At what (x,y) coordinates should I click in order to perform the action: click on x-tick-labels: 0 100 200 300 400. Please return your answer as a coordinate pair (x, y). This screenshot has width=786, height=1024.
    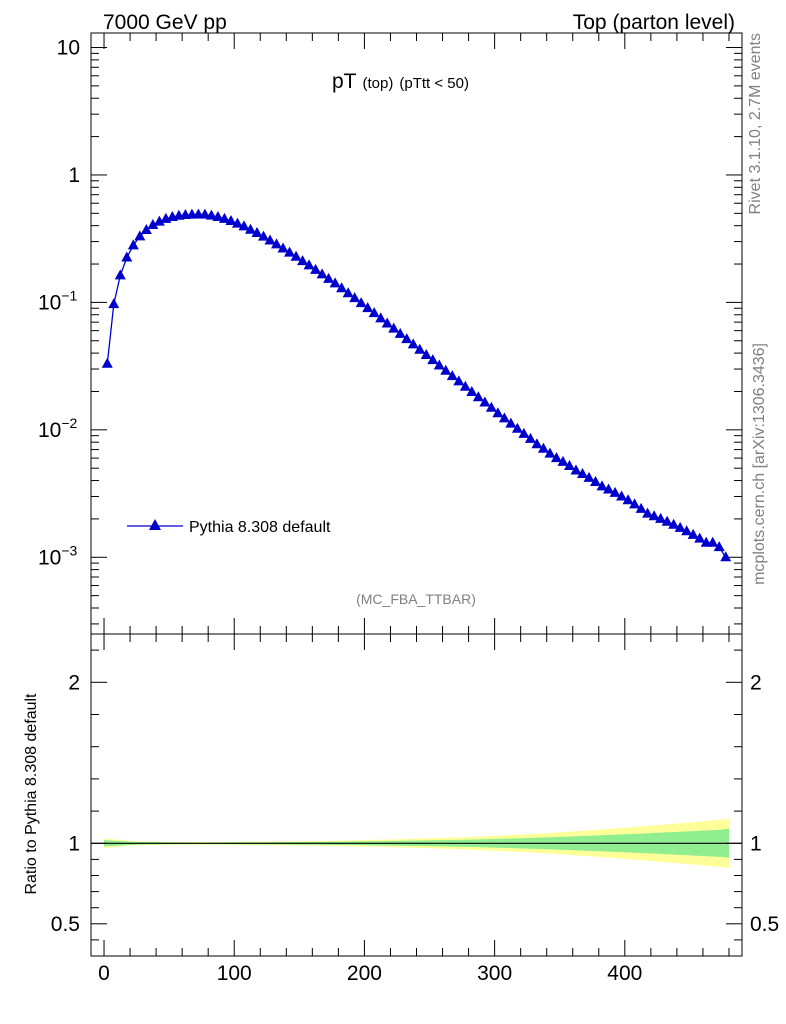
    Looking at the image, I should click on (370, 973).